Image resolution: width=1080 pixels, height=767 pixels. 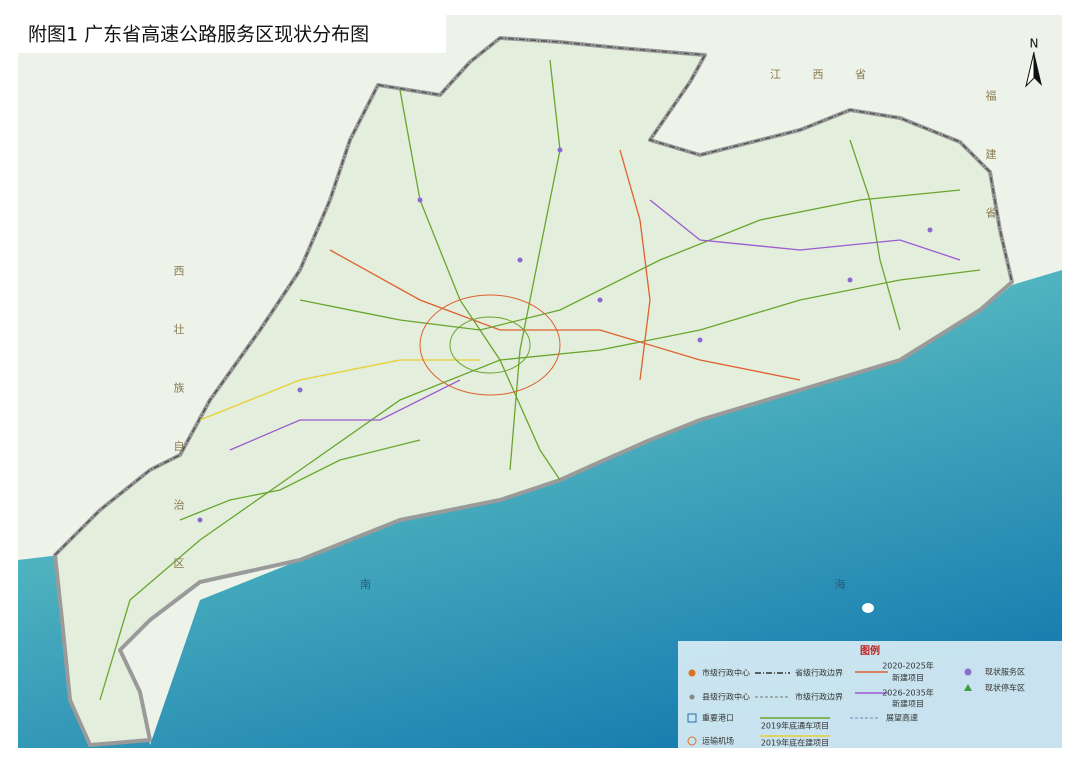 I want to click on legend-label: 2019年底在建项目, so click(x=795, y=743).